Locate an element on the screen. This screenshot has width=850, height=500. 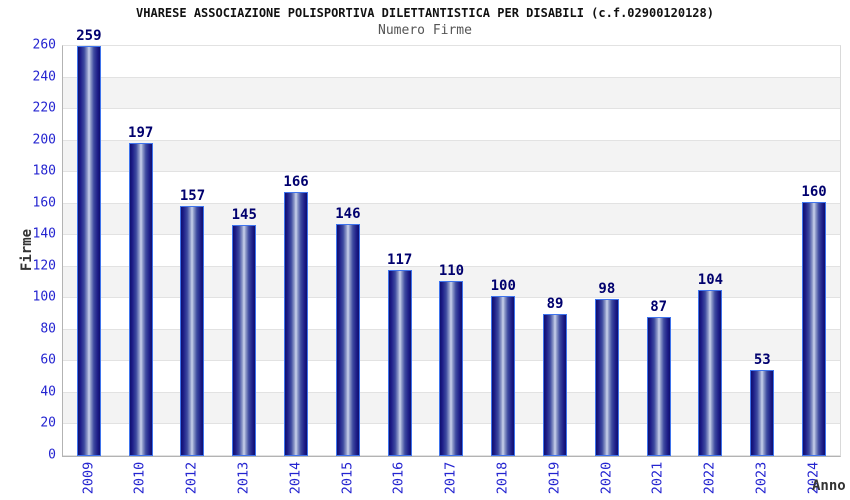
bar-2013: 145 is located at coordinates (244, 331).